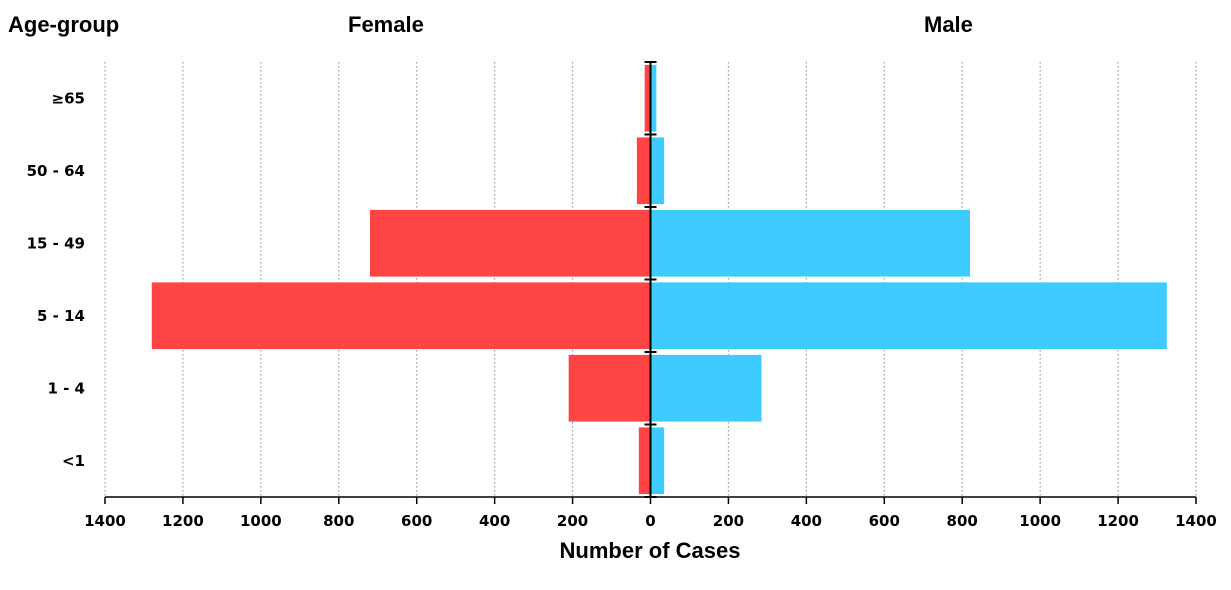 The height and width of the screenshot is (590, 1231). I want to click on category-label: 50 - 64, so click(56, 171).